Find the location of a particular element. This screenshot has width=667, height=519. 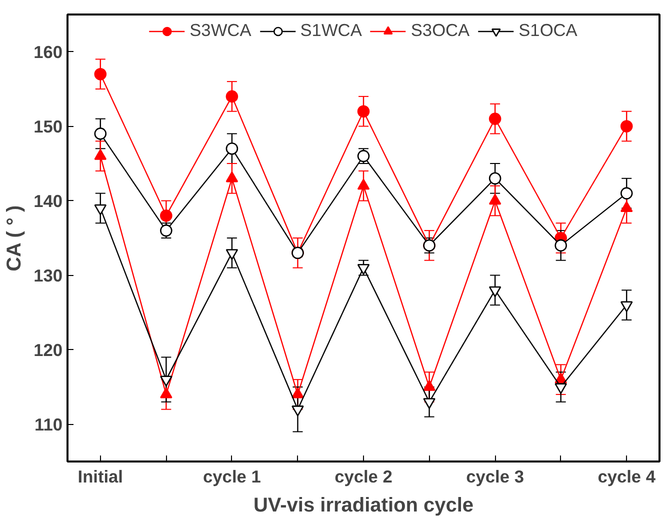

legend-label: S1OCA is located at coordinates (548, 30).